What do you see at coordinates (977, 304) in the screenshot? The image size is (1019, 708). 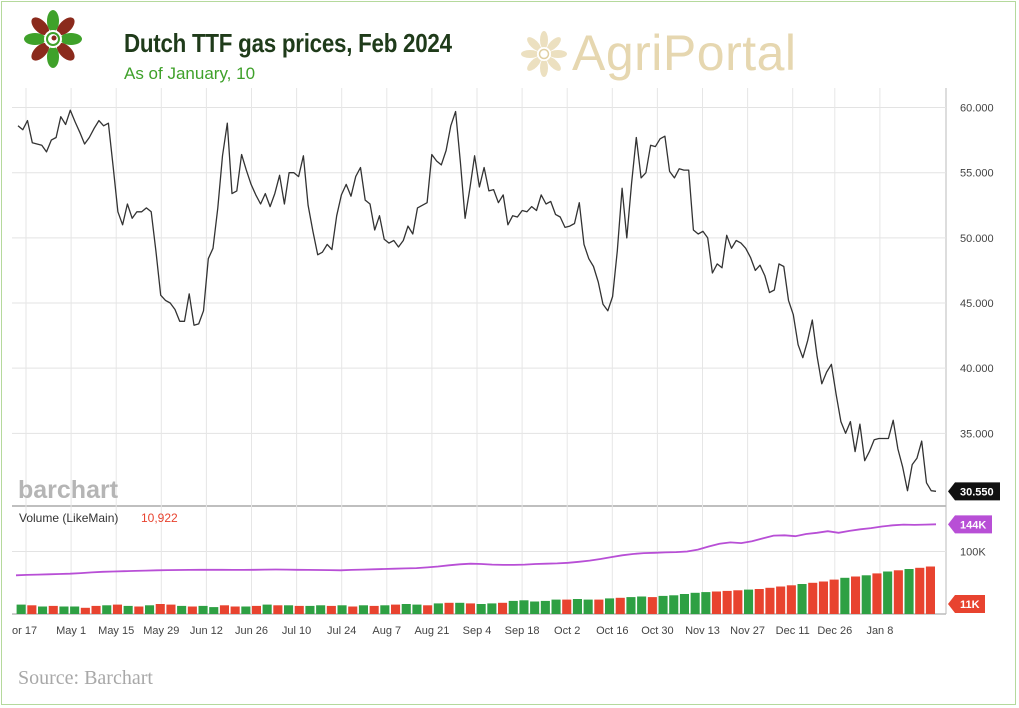 I see `price-tick-label: 45.000` at bounding box center [977, 304].